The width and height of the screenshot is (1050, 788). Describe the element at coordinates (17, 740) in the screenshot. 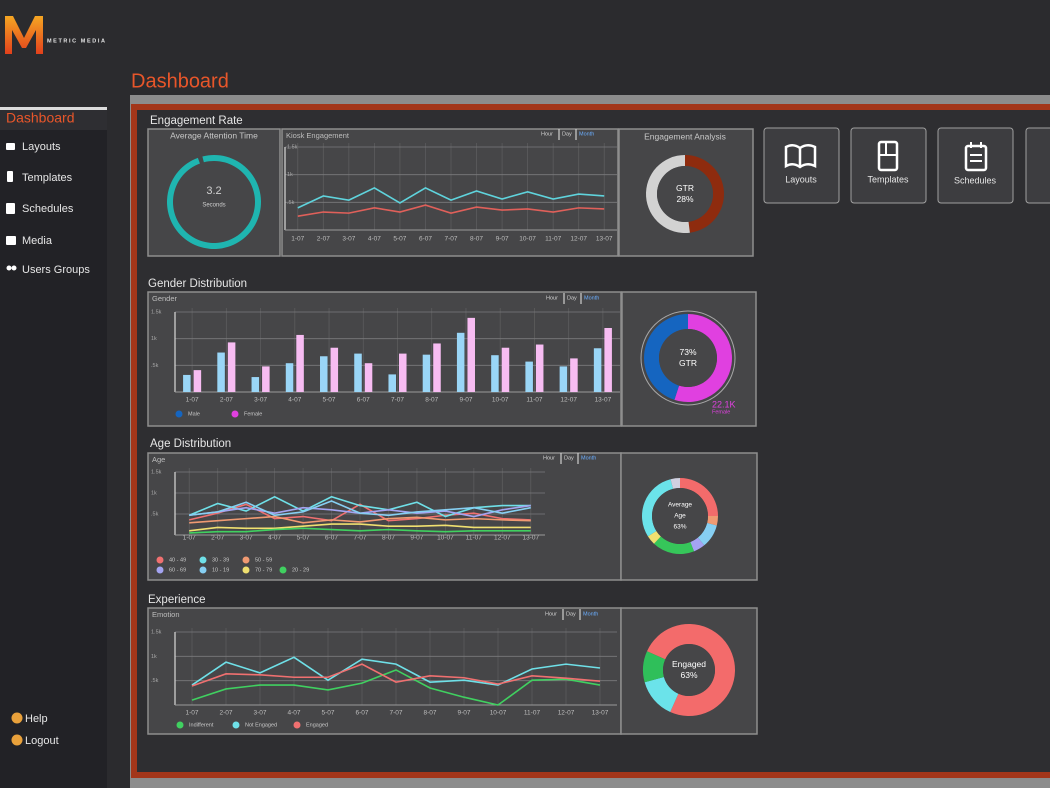

I see `logout-icon` at that location.